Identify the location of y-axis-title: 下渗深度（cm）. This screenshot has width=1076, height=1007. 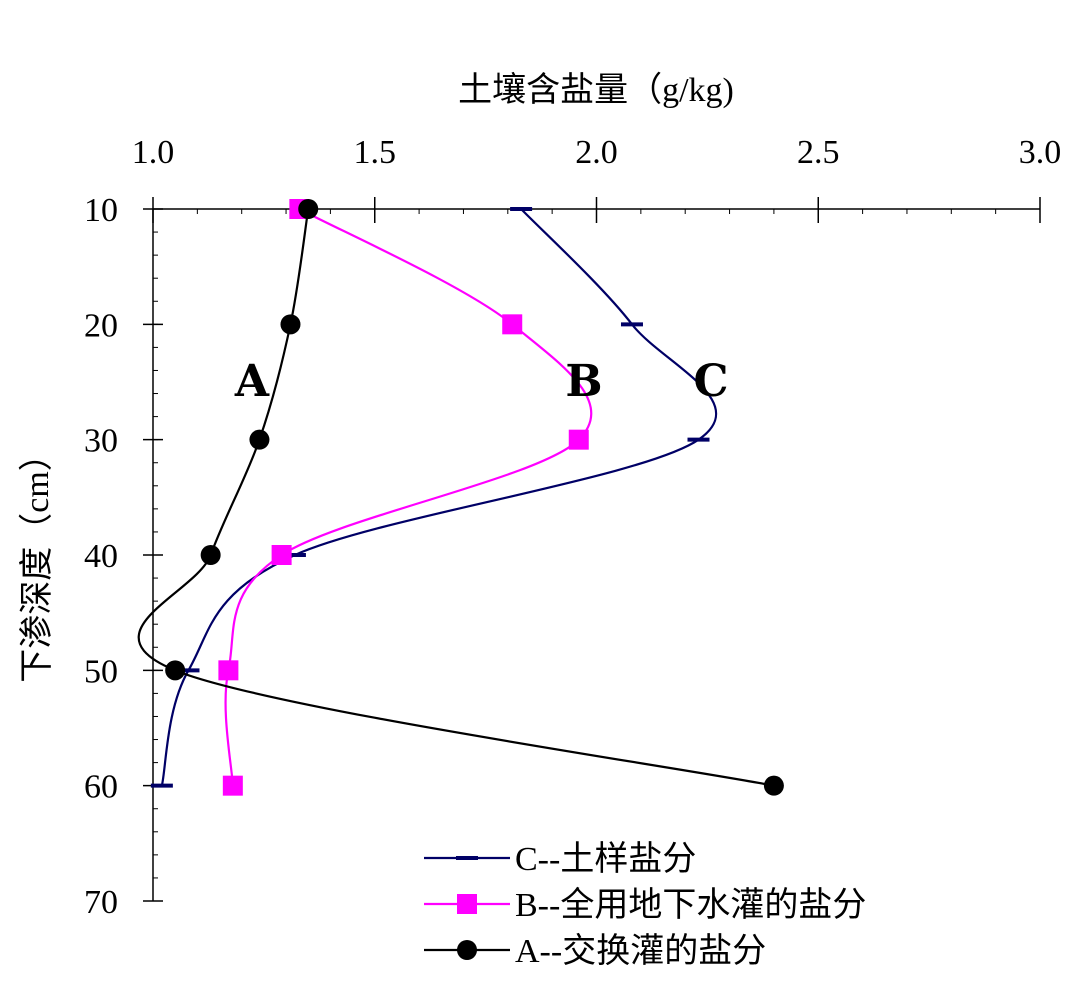
(37, 560).